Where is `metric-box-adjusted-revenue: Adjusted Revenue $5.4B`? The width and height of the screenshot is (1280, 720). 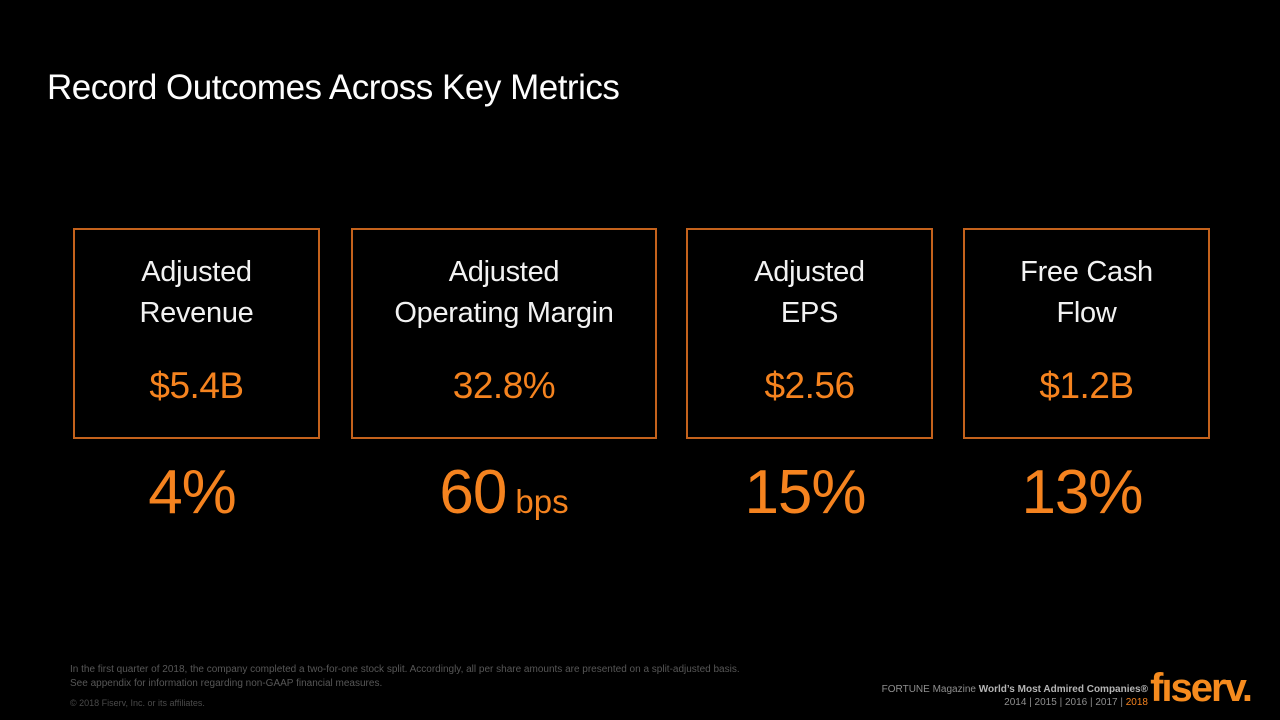 metric-box-adjusted-revenue: Adjusted Revenue $5.4B is located at coordinates (196, 333).